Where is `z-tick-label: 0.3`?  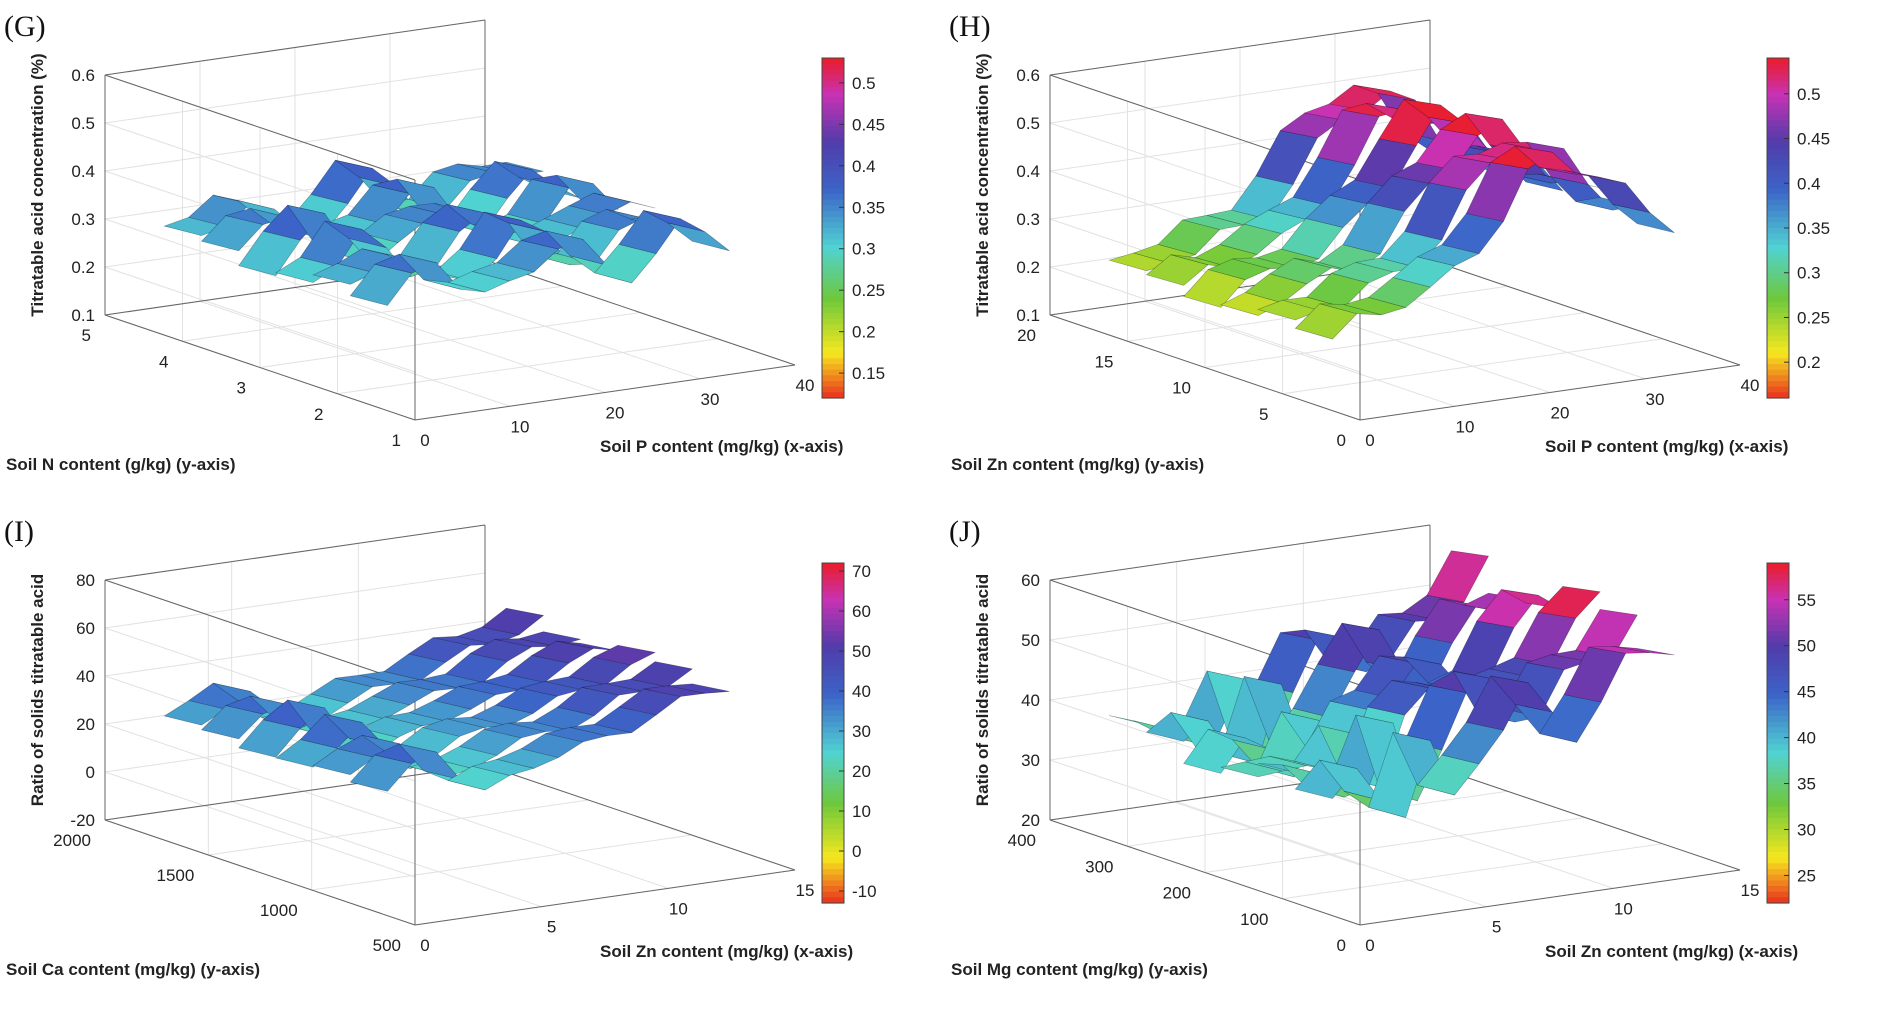 z-tick-label: 0.3 is located at coordinates (1028, 219).